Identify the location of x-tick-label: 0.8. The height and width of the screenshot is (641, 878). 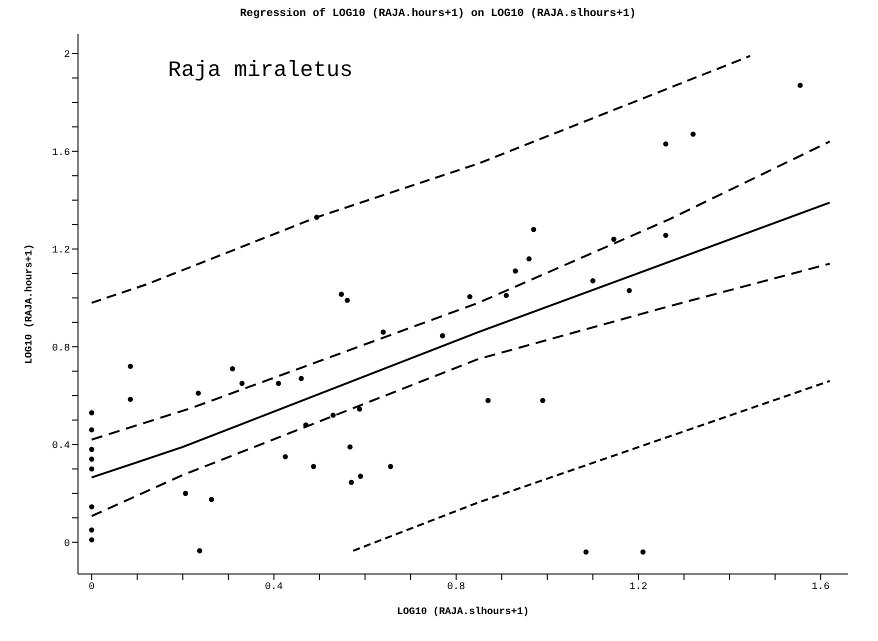
(456, 588).